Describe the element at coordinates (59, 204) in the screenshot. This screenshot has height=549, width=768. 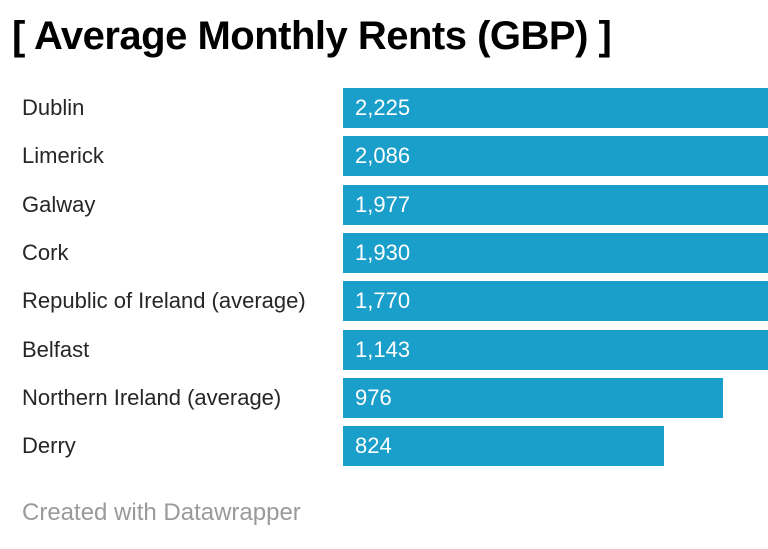
I see `bar-label: Galway` at that location.